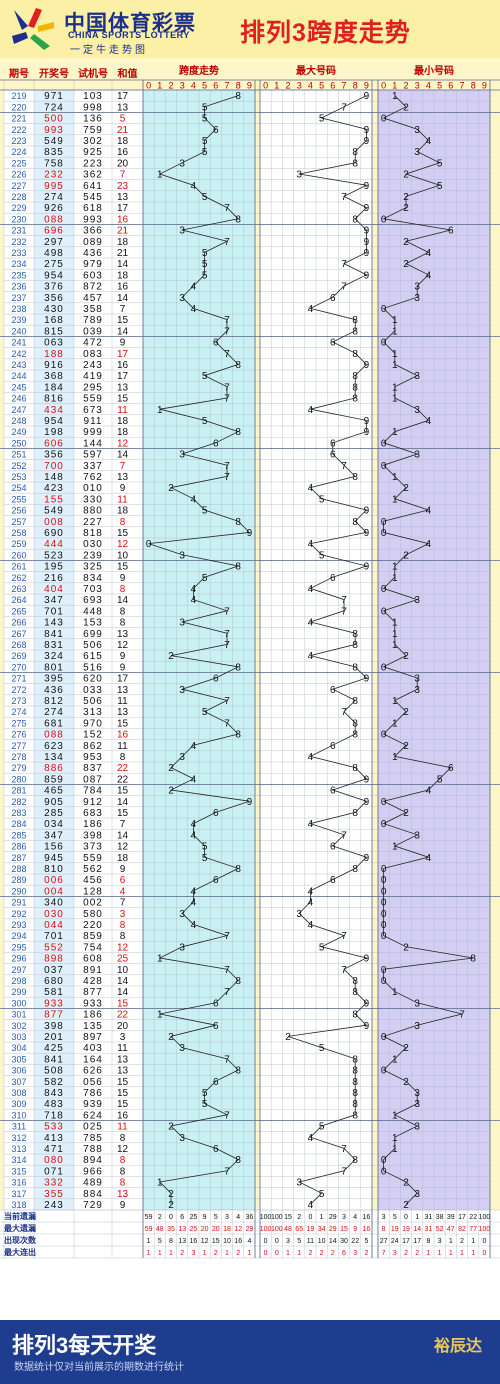 This screenshot has height=1384, width=500. Describe the element at coordinates (429, 544) in the screenshot. I see `min-trend-point: 4` at that location.